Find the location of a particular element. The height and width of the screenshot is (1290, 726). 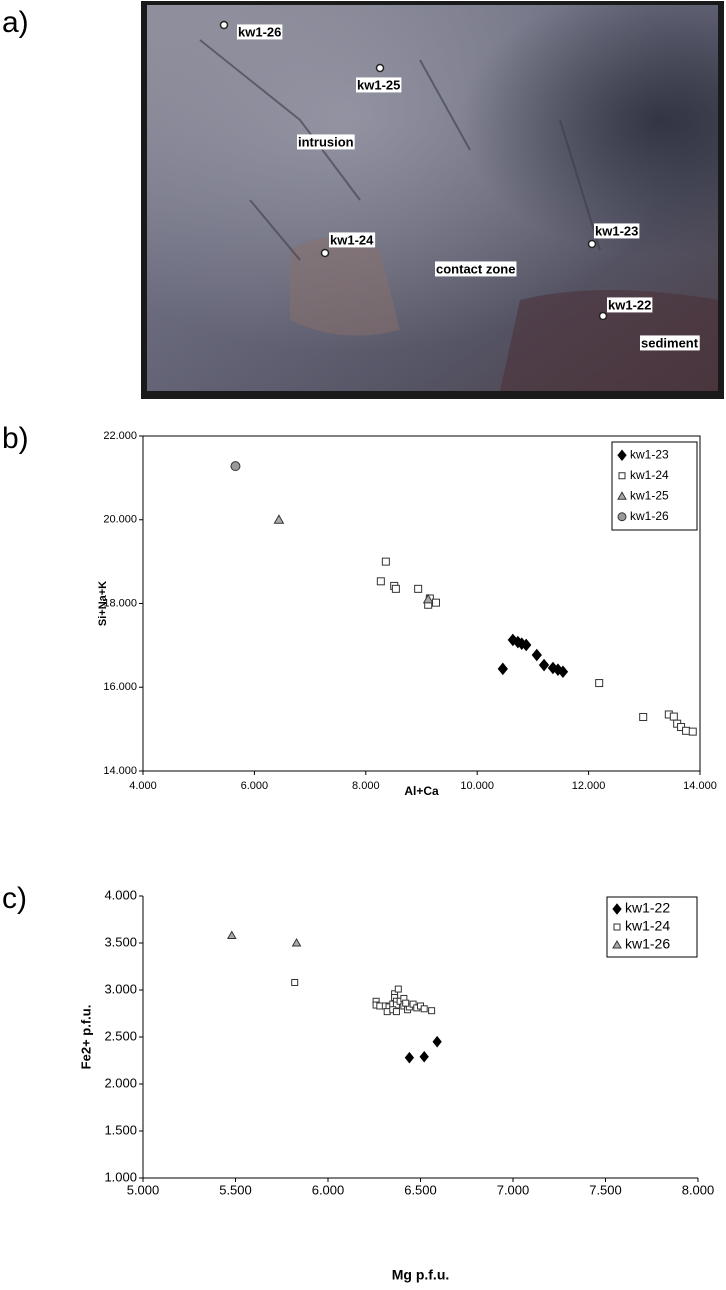

y-tick-label: 3.000 is located at coordinates (120, 988).